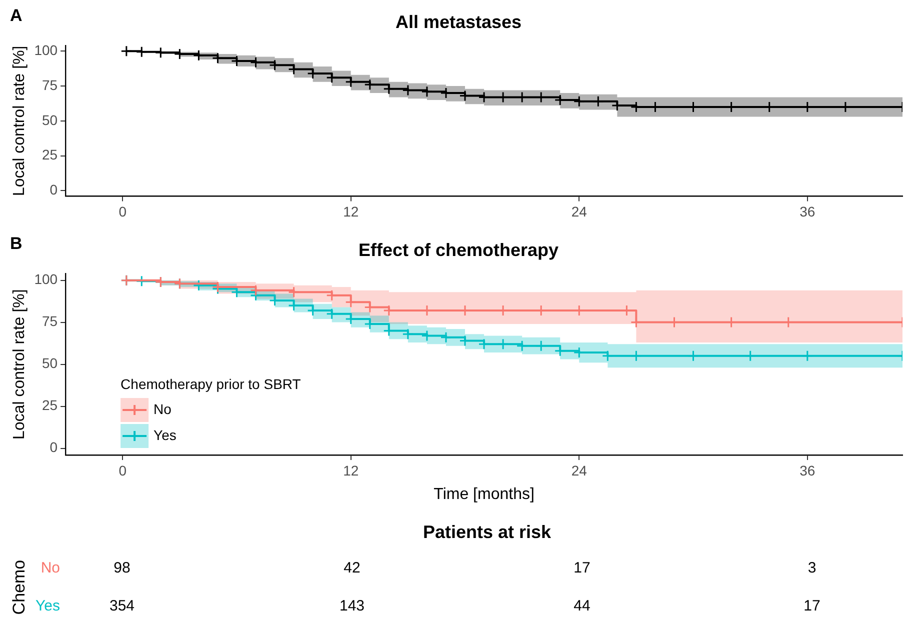 This screenshot has width=909, height=625. Describe the element at coordinates (352, 568) in the screenshot. I see `data-label: 42` at that location.